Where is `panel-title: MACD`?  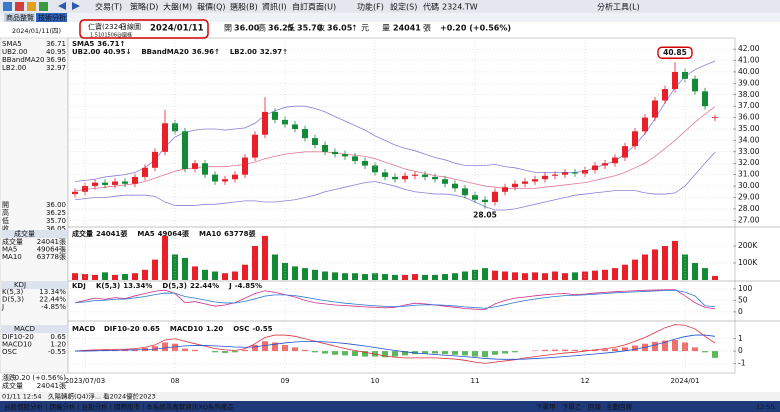
panel-title: MACD is located at coordinates (84, 329).